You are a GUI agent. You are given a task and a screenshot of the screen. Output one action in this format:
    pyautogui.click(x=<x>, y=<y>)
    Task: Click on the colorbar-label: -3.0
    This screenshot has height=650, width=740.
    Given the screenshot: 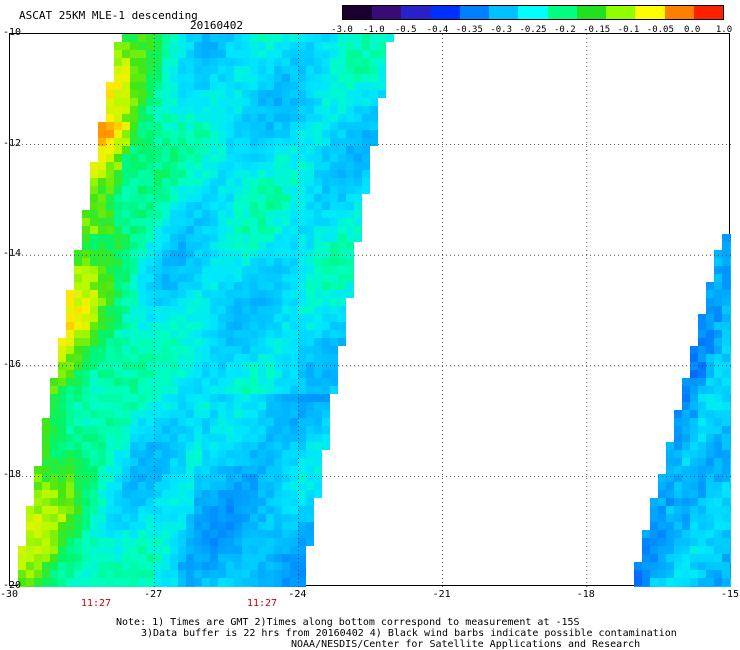 What is the action you would take?
    pyautogui.click(x=342, y=30)
    